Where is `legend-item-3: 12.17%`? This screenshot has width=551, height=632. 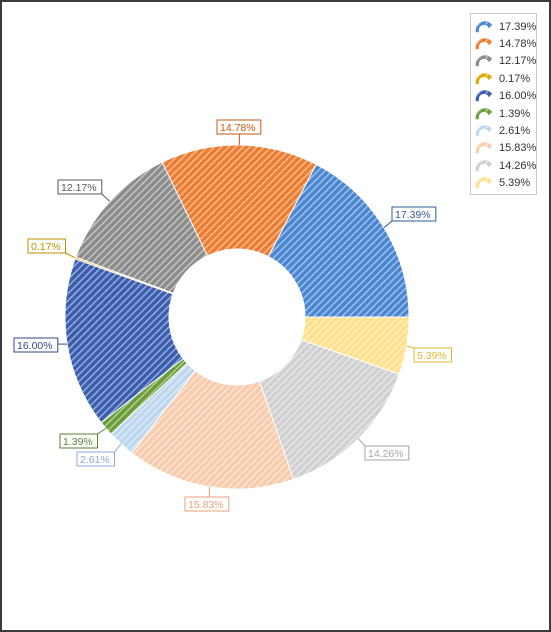 legend-item-3: 12.17% is located at coordinates (503, 61).